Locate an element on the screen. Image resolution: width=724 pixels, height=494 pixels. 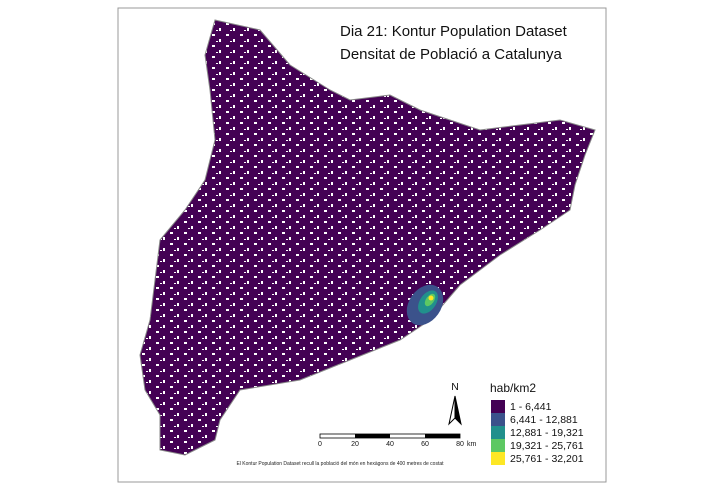
legend-label: 6,441 - 12,881 is located at coordinates (544, 420).